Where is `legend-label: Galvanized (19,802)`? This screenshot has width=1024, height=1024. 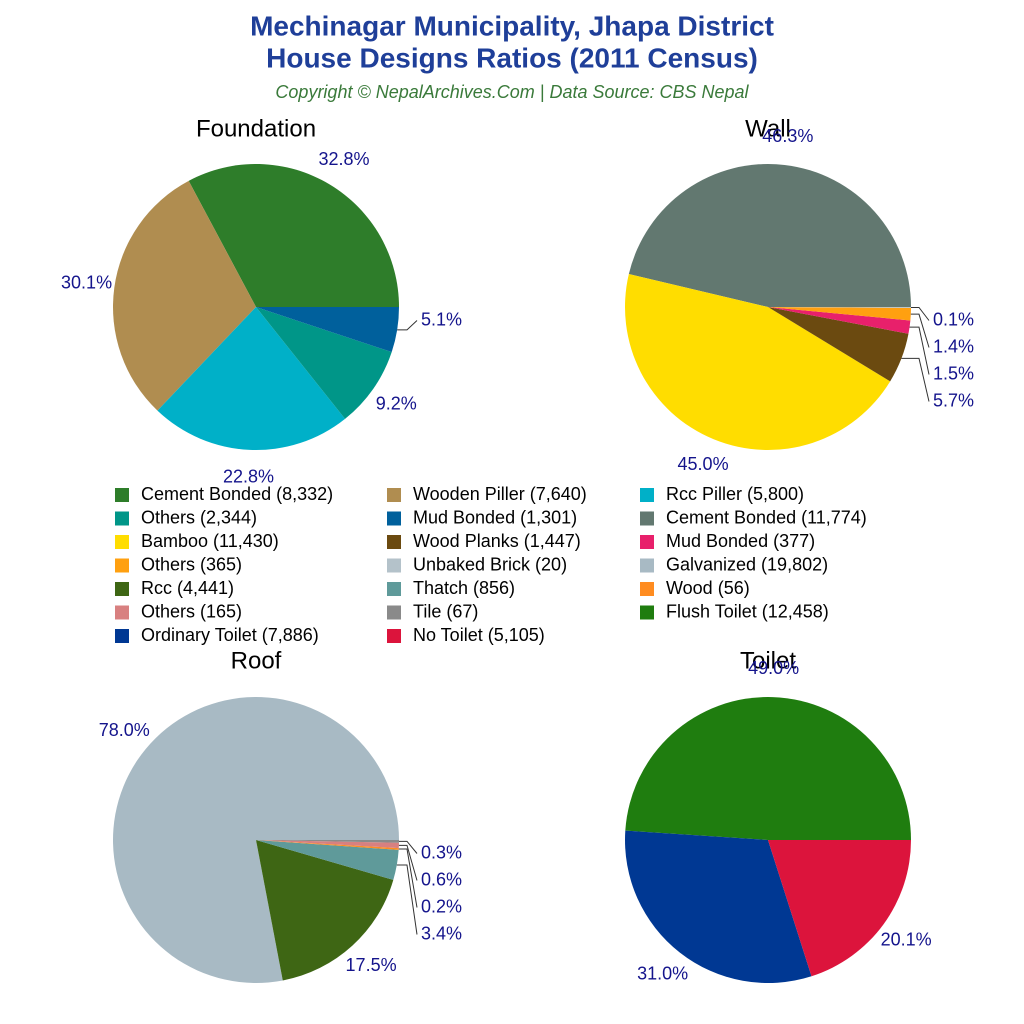 legend-label: Galvanized (19,802) is located at coordinates (747, 564).